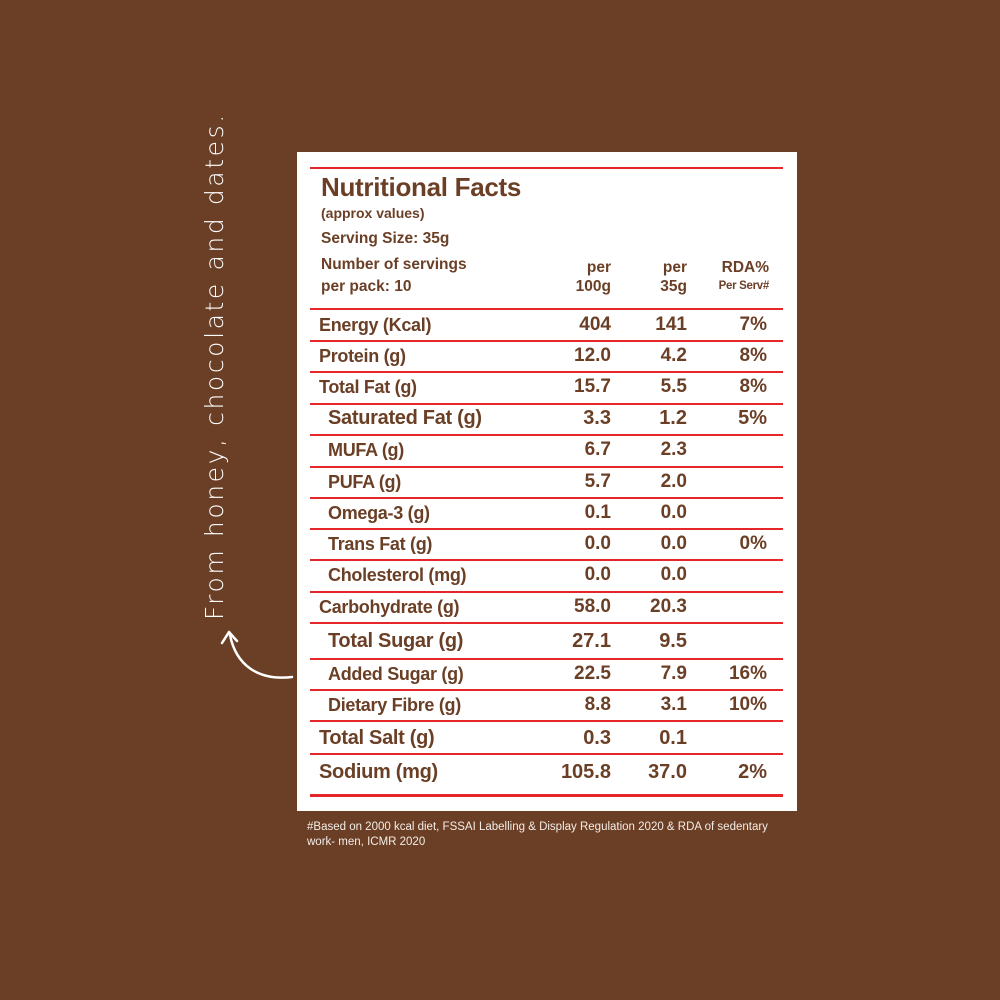 The image size is (1000, 1000). Describe the element at coordinates (752, 418) in the screenshot. I see `value-rda: 5%` at that location.